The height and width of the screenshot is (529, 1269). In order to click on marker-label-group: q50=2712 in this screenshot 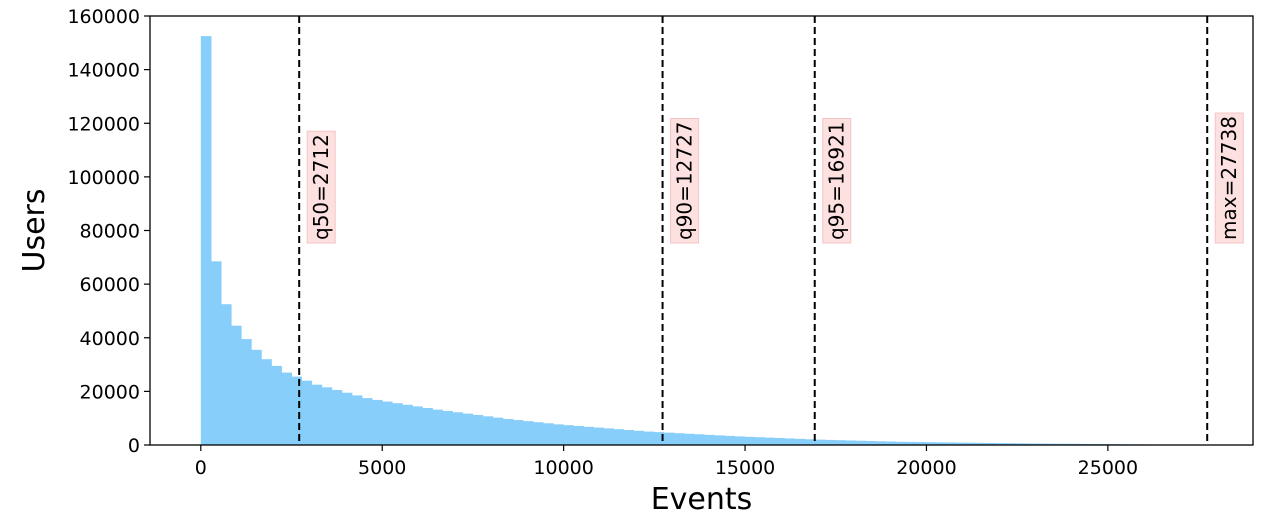, I will do `click(321, 187)`.